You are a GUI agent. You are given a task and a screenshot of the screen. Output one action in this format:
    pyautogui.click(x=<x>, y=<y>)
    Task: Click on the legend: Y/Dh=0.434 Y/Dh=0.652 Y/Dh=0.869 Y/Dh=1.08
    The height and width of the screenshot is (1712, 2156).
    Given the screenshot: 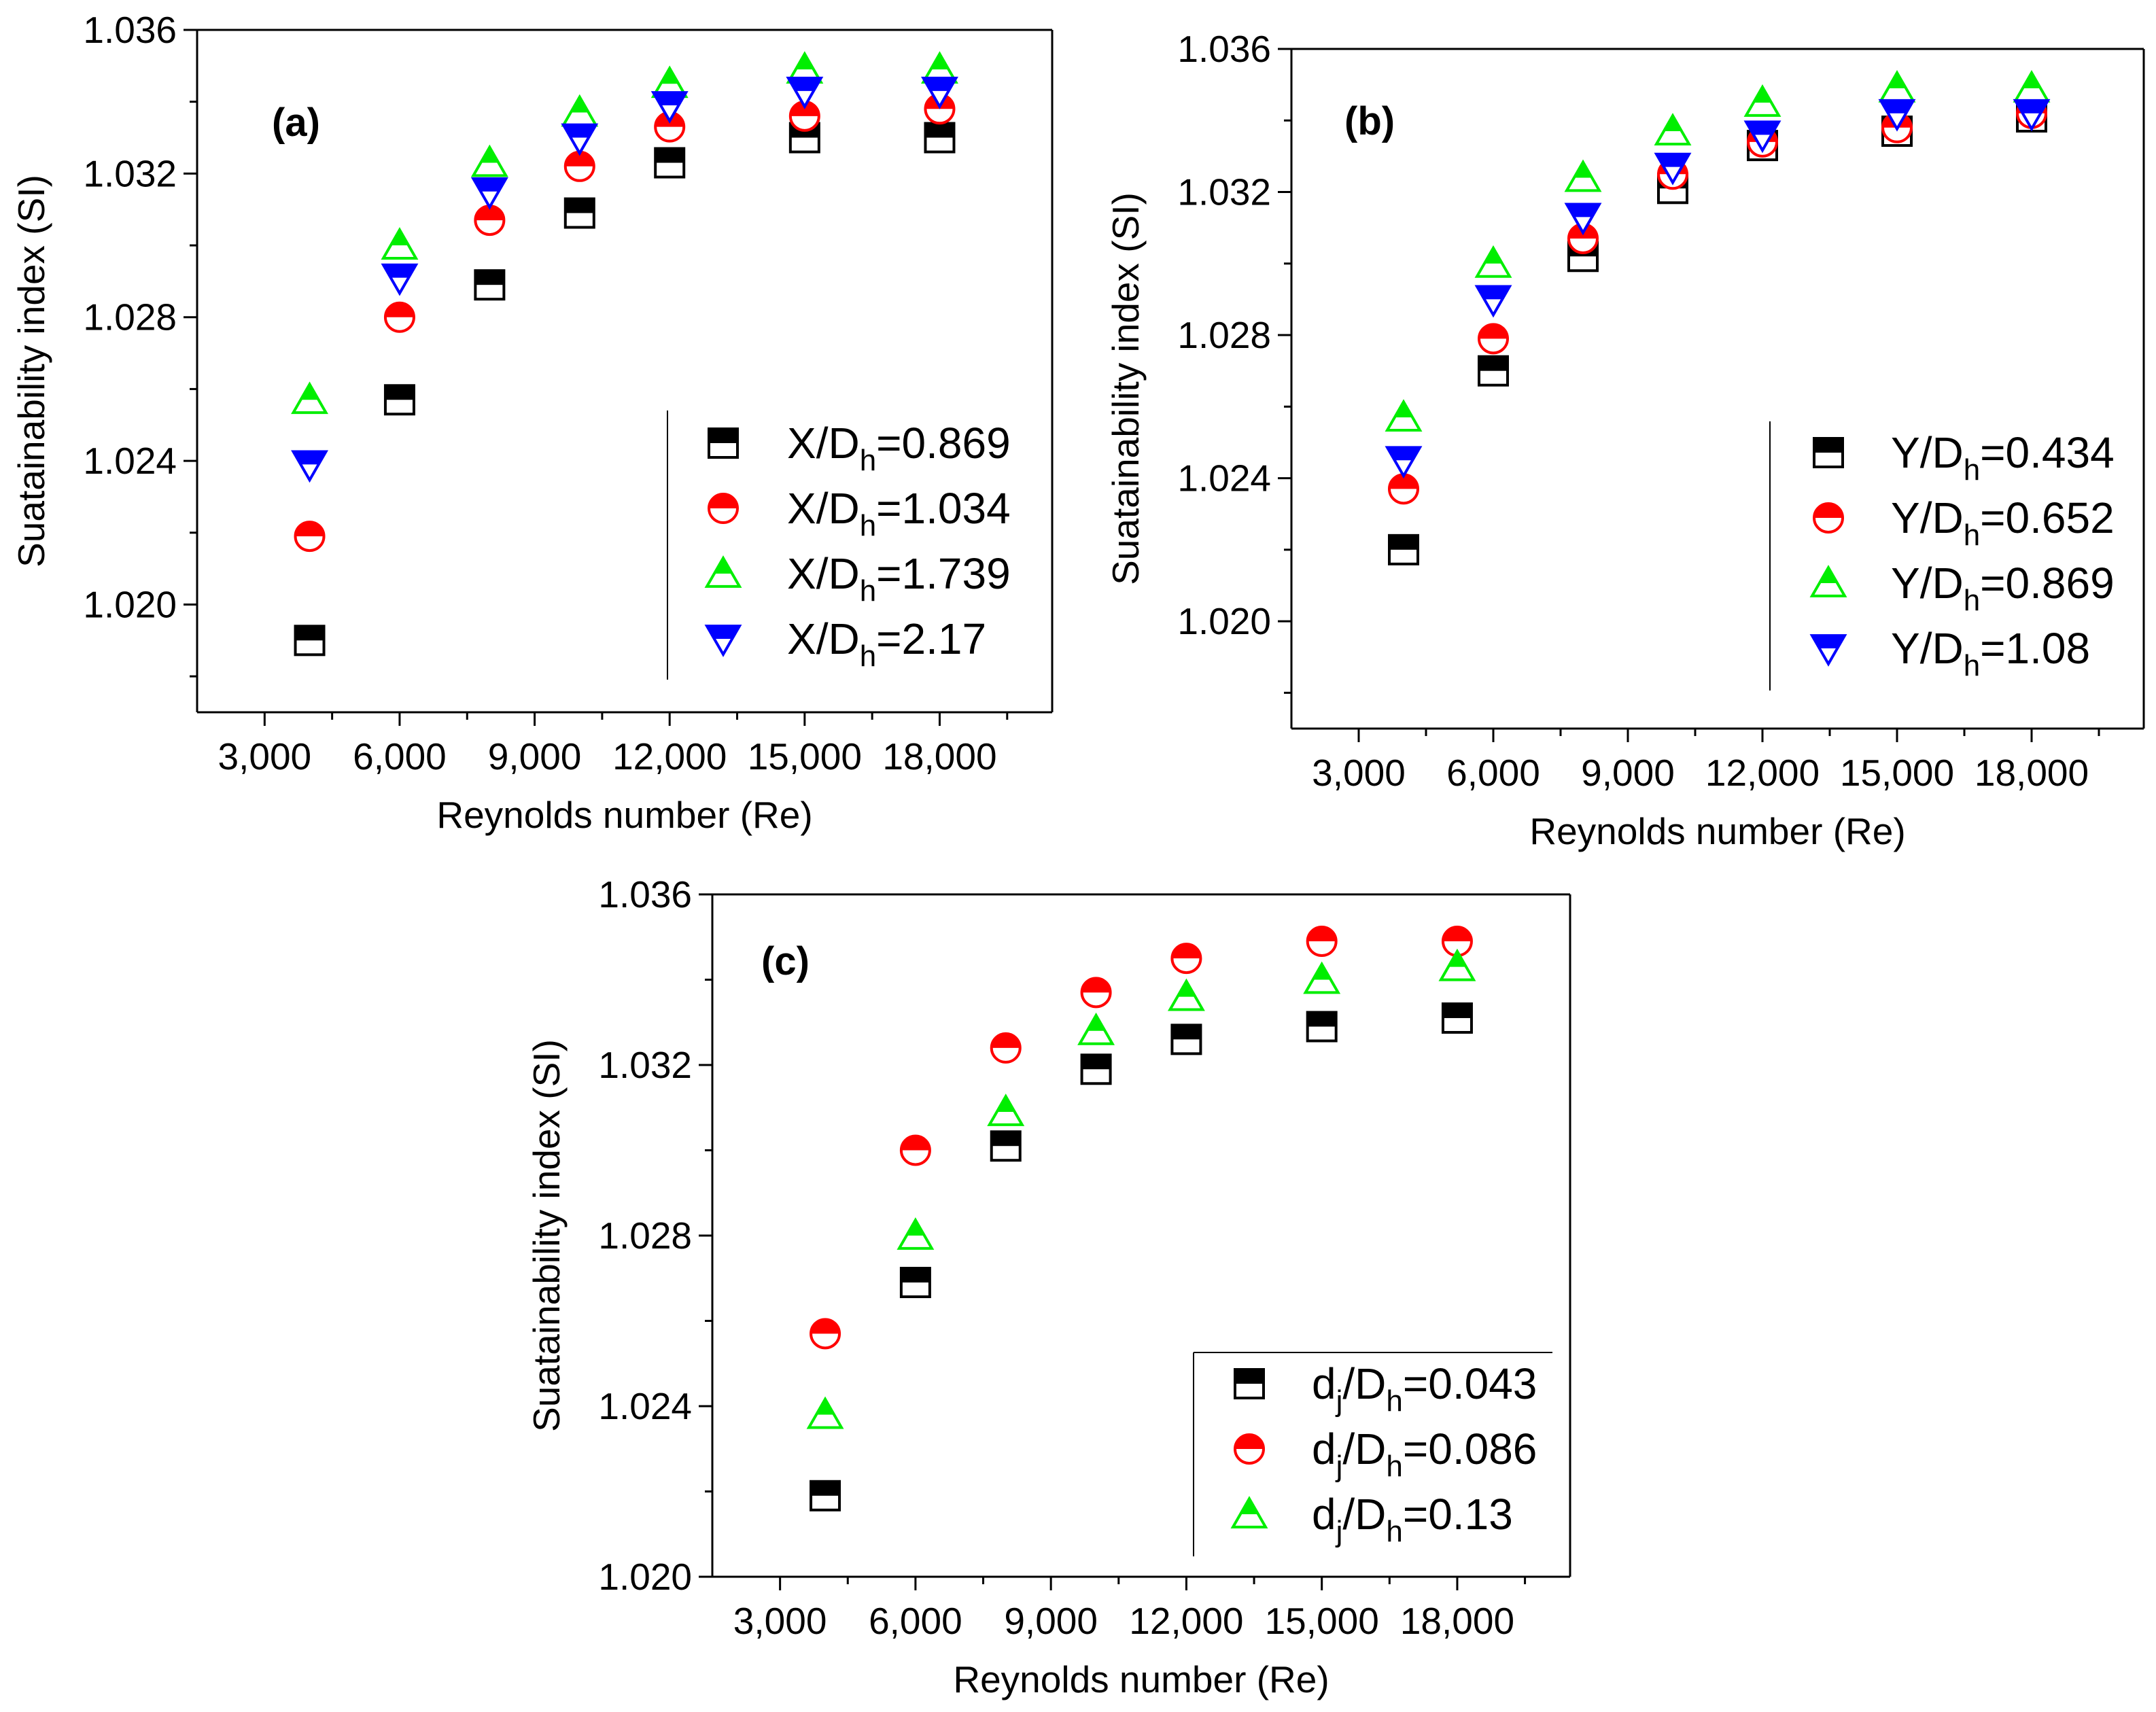 What is the action you would take?
    pyautogui.click(x=1942, y=556)
    